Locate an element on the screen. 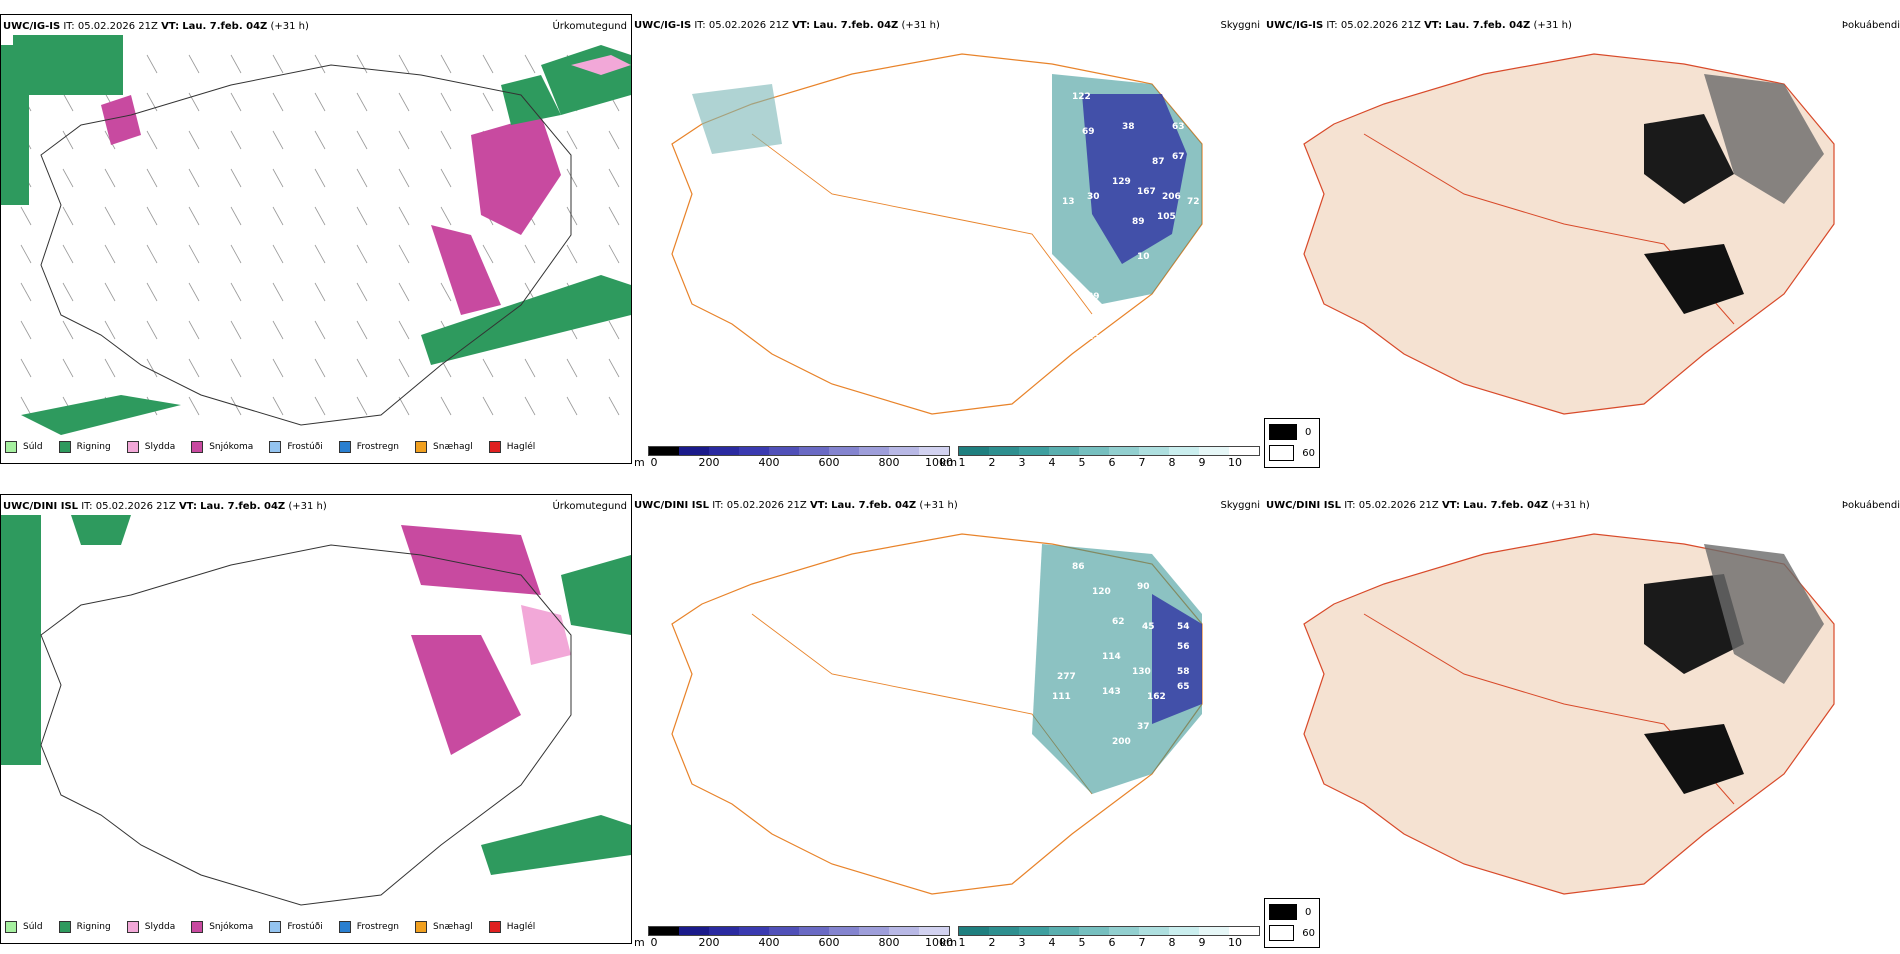 The image size is (1900, 954). cloud-value: 67 is located at coordinates (1178, 157).